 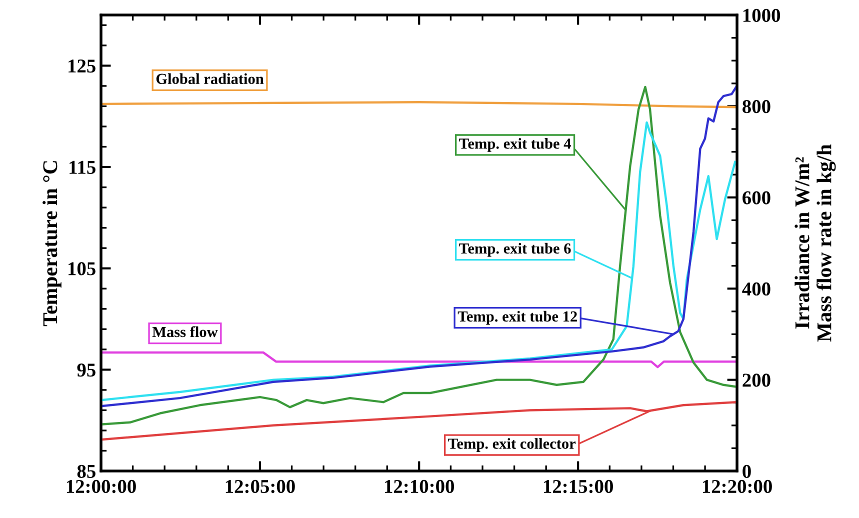 I want to click on series-label: Temp. exit tube 12, so click(x=517, y=317).